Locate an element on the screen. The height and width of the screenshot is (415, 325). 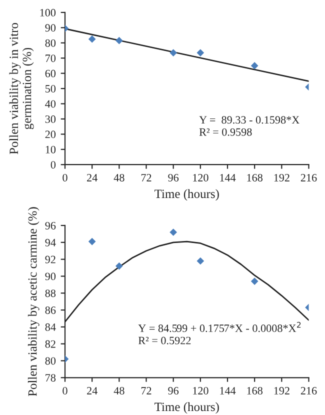
y-tick-label: 96 is located at coordinates (50, 226).